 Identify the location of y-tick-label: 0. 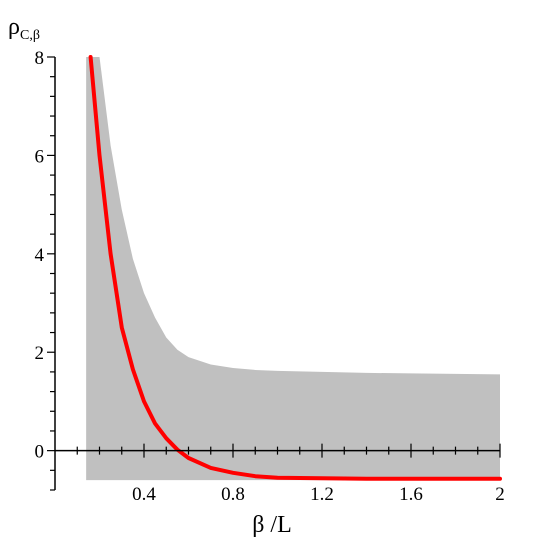
(40, 452).